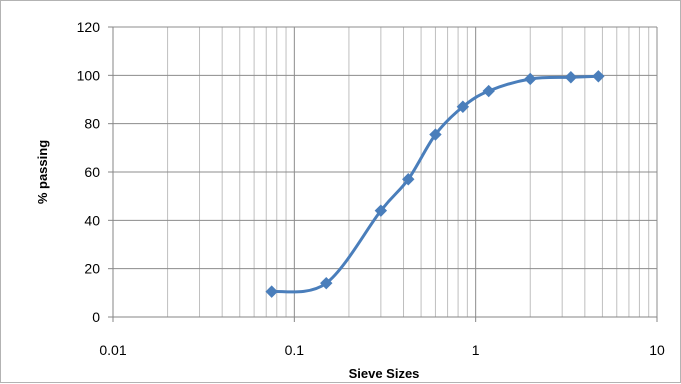  Describe the element at coordinates (92, 124) in the screenshot. I see `y-tick-label: 80` at that location.